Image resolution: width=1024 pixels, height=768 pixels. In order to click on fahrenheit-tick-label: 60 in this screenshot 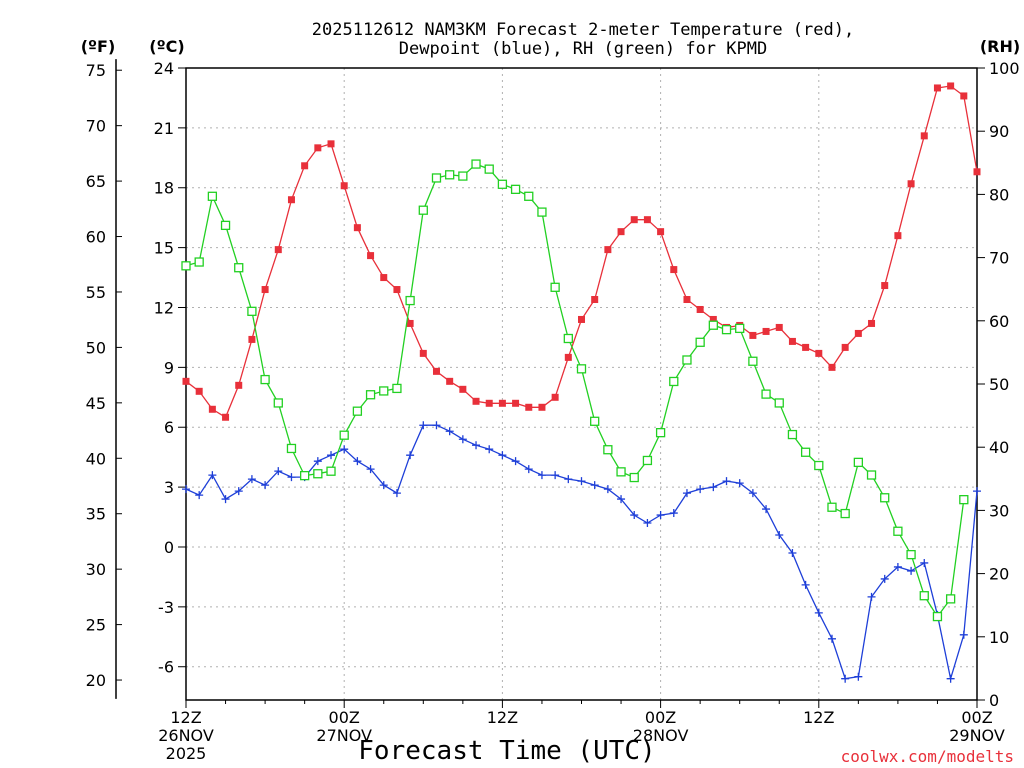, I will do `click(96, 237)`.